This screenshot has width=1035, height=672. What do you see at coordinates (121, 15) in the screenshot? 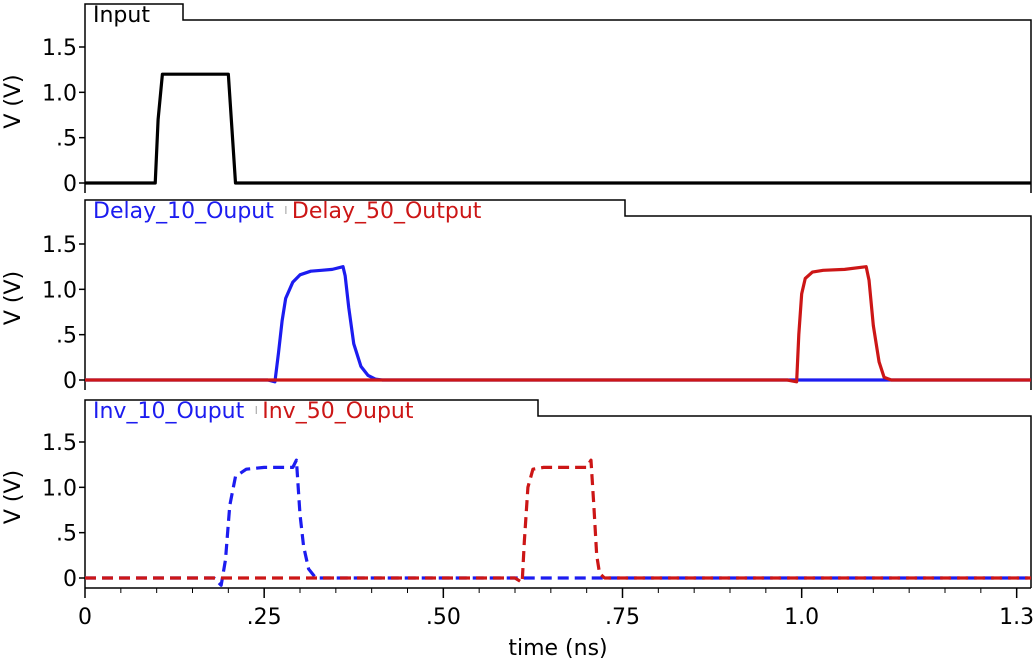
I see `legend-entry: Input` at bounding box center [121, 15].